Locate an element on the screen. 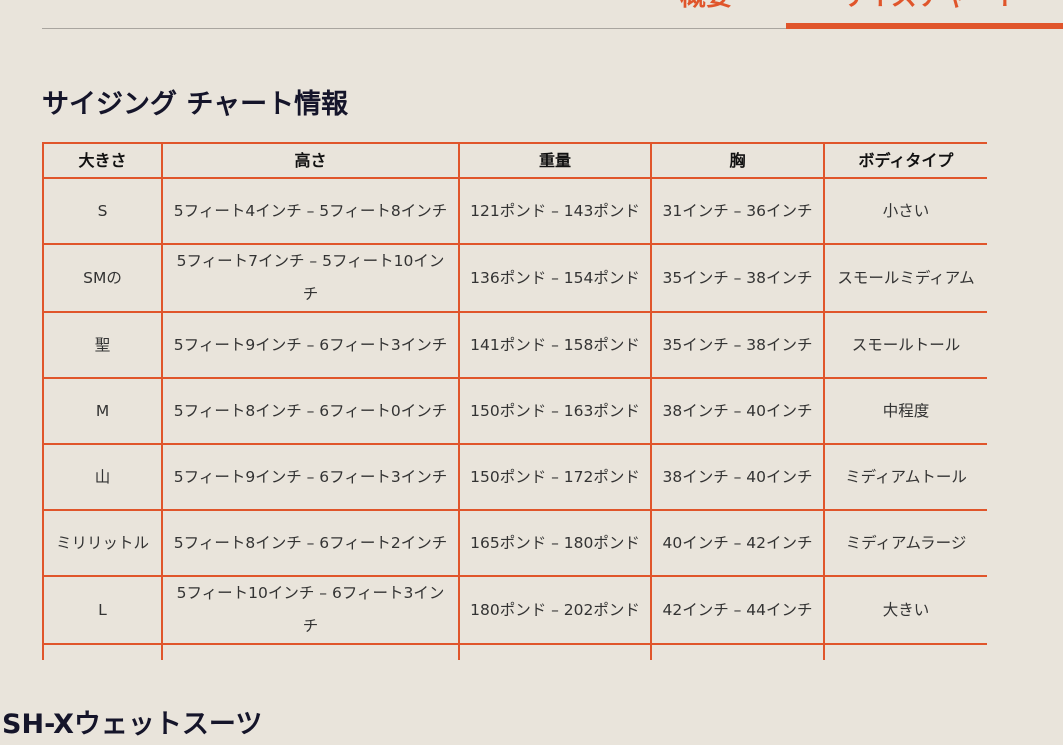 Image resolution: width=1063 pixels, height=745 pixels. table-cell: S is located at coordinates (102, 211).